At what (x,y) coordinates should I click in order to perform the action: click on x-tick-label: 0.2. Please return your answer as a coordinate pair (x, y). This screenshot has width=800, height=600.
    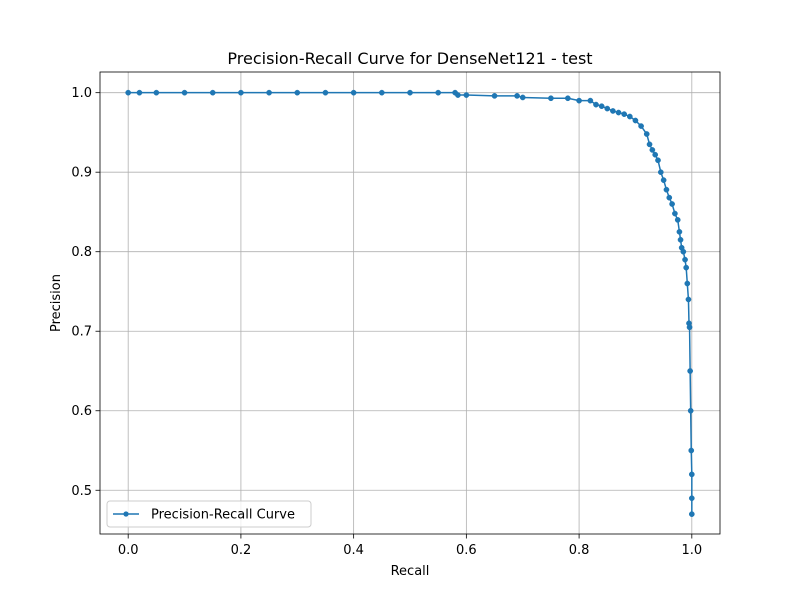
    Looking at the image, I should click on (241, 550).